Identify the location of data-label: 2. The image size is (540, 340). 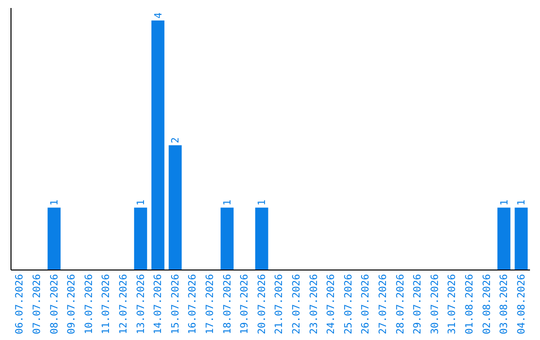
(176, 140).